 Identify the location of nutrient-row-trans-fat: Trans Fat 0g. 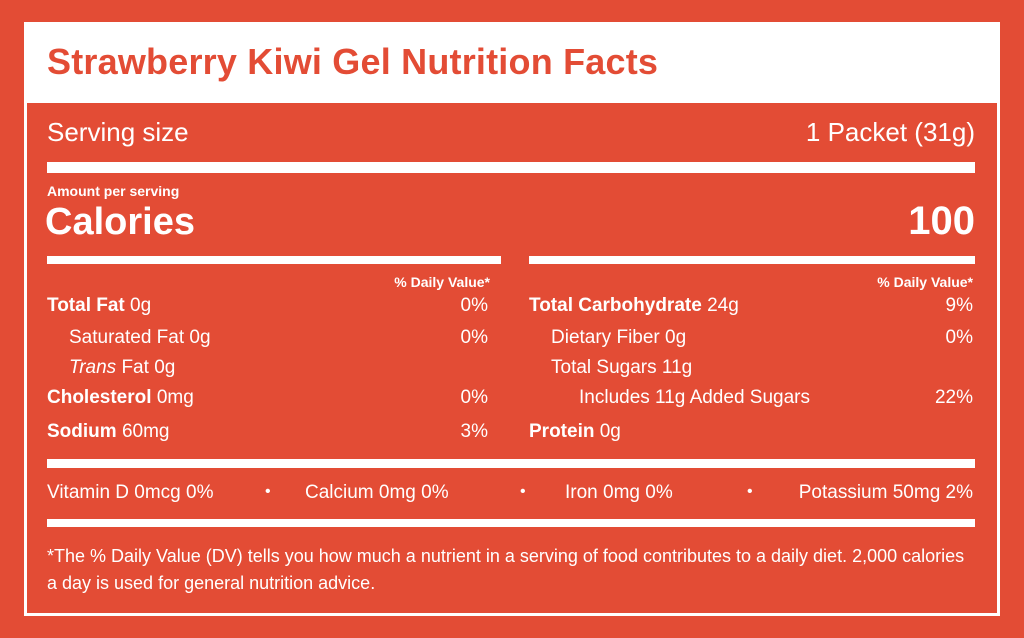
(122, 368).